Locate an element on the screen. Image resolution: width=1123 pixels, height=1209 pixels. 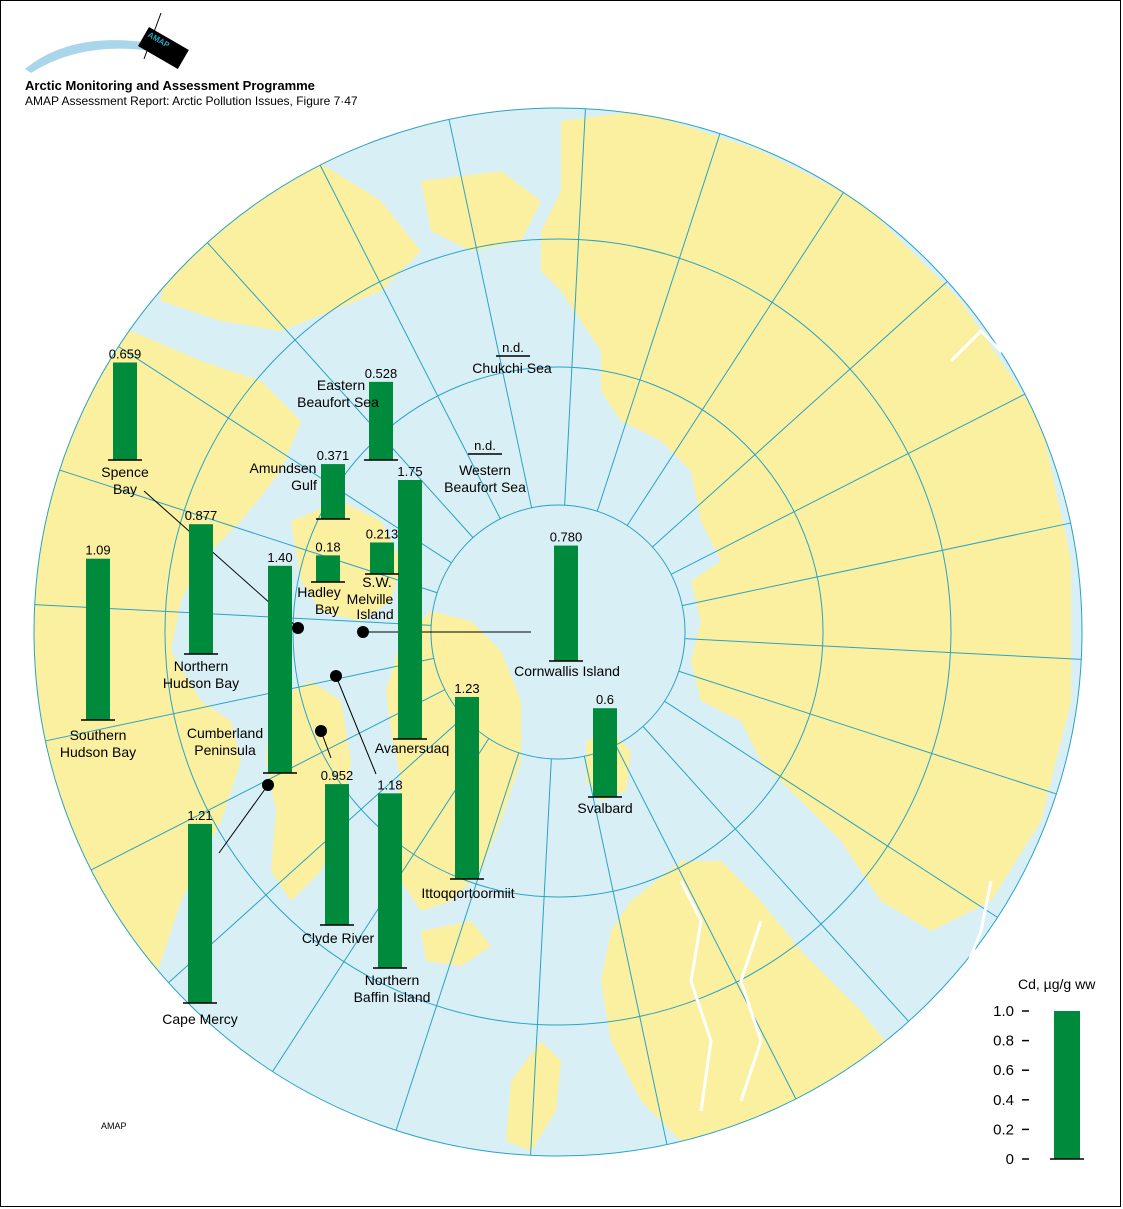
legend-tick-label: 0.2 is located at coordinates (1003, 1129).